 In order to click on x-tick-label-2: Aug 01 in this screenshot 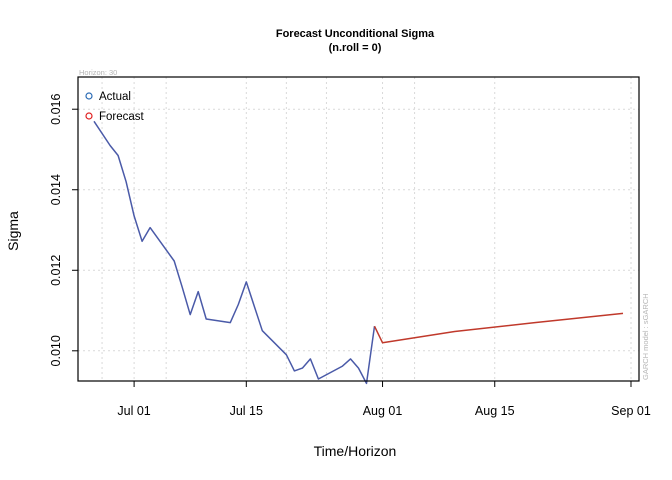, I will do `click(383, 411)`.